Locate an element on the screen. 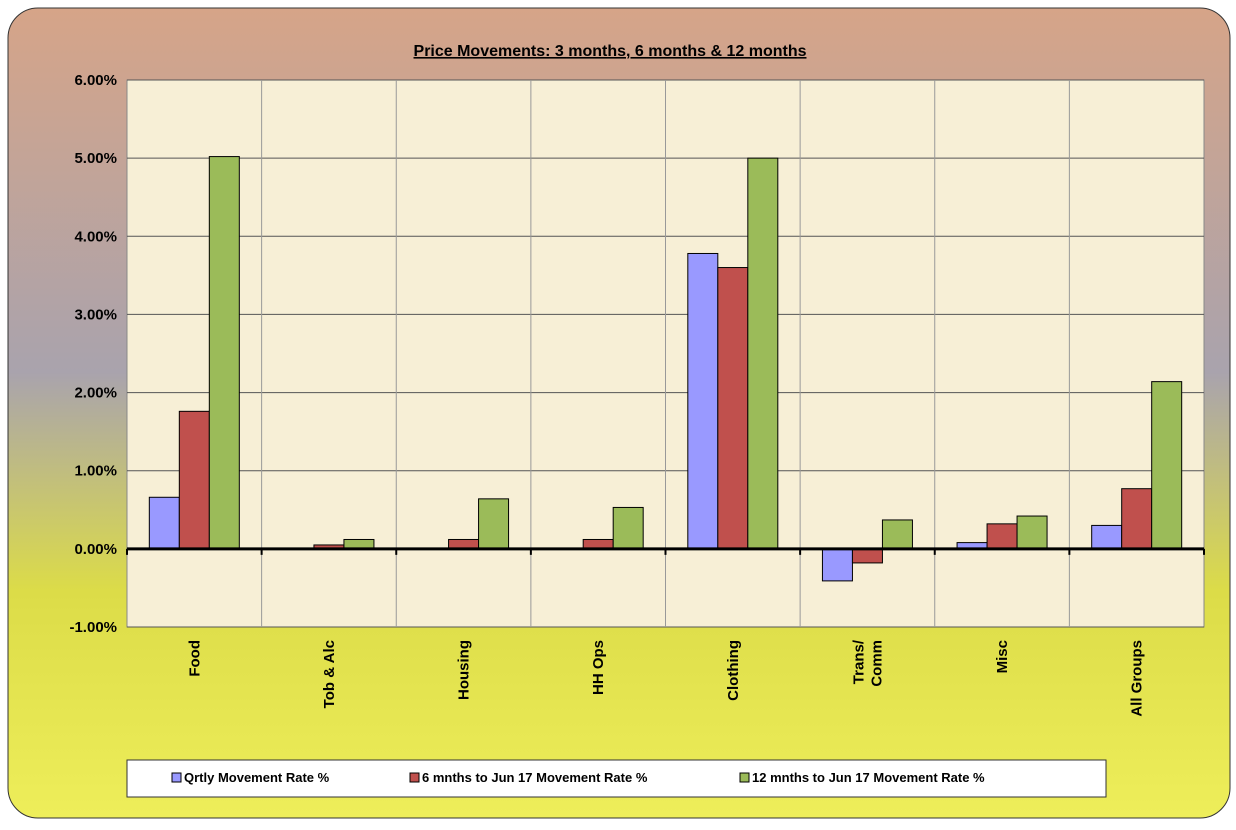 The image size is (1236, 830). x-tick-label: Housing is located at coordinates (464, 670).